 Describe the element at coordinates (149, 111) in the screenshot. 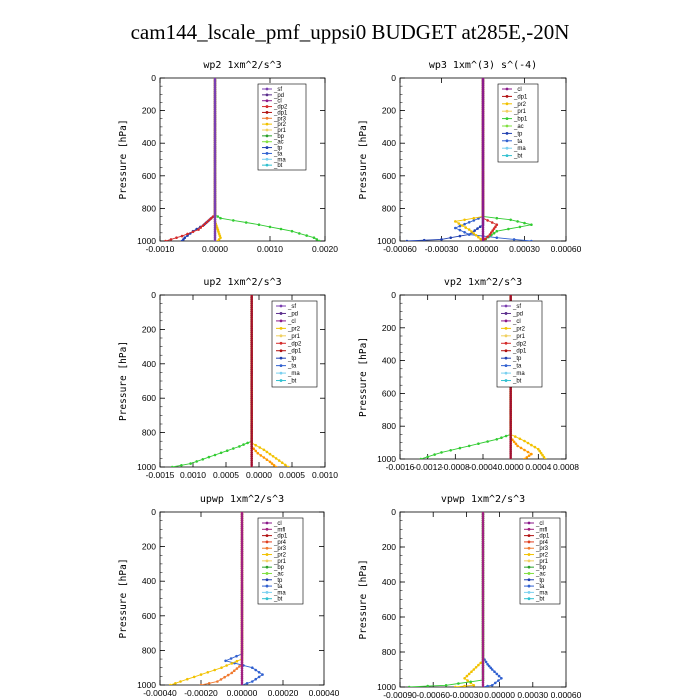

I see `y-tick-label: 200` at that location.